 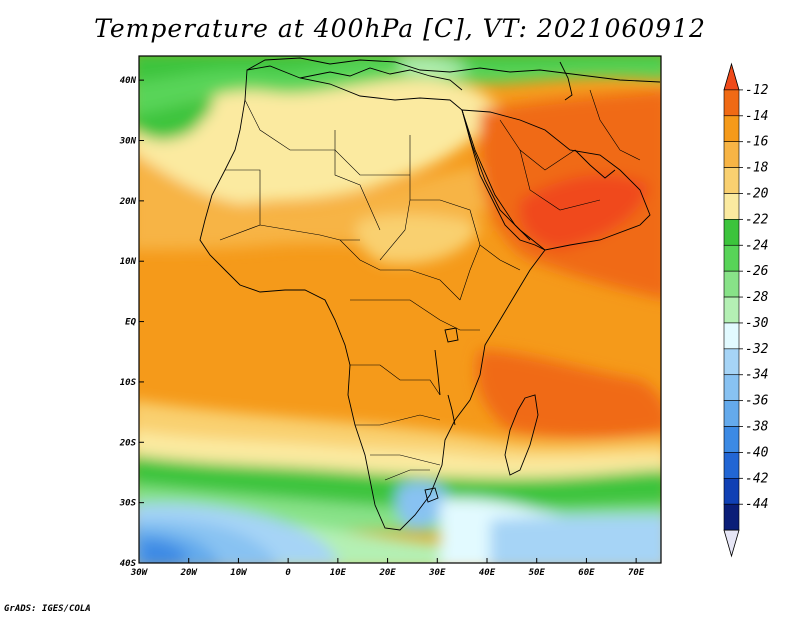 What do you see at coordinates (757, 323) in the screenshot?
I see `colorbar-label: -30` at bounding box center [757, 323].